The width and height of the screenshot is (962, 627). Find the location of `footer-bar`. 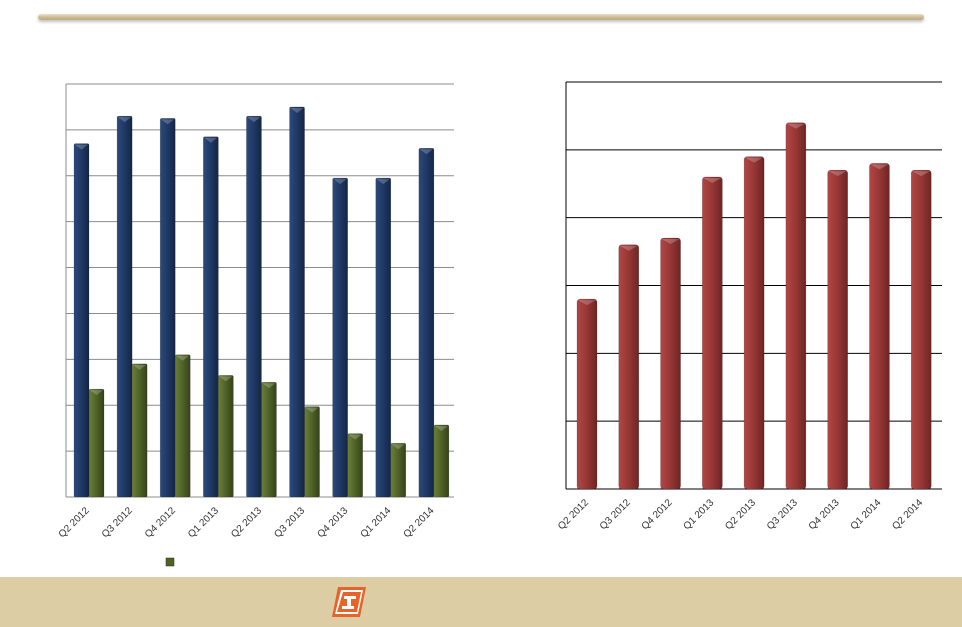

footer-bar is located at coordinates (481, 602).